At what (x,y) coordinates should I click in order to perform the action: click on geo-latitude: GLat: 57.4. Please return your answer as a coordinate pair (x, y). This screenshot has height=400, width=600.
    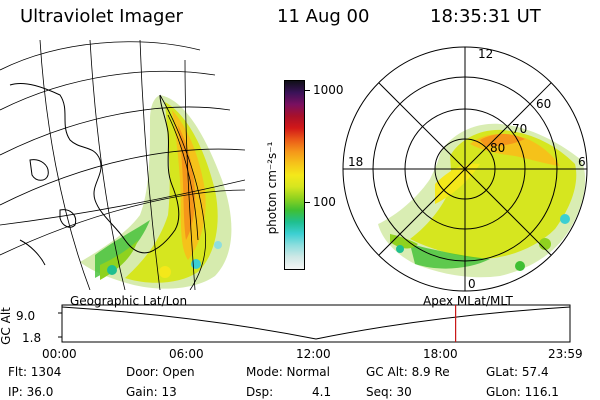
    Looking at the image, I should click on (517, 372).